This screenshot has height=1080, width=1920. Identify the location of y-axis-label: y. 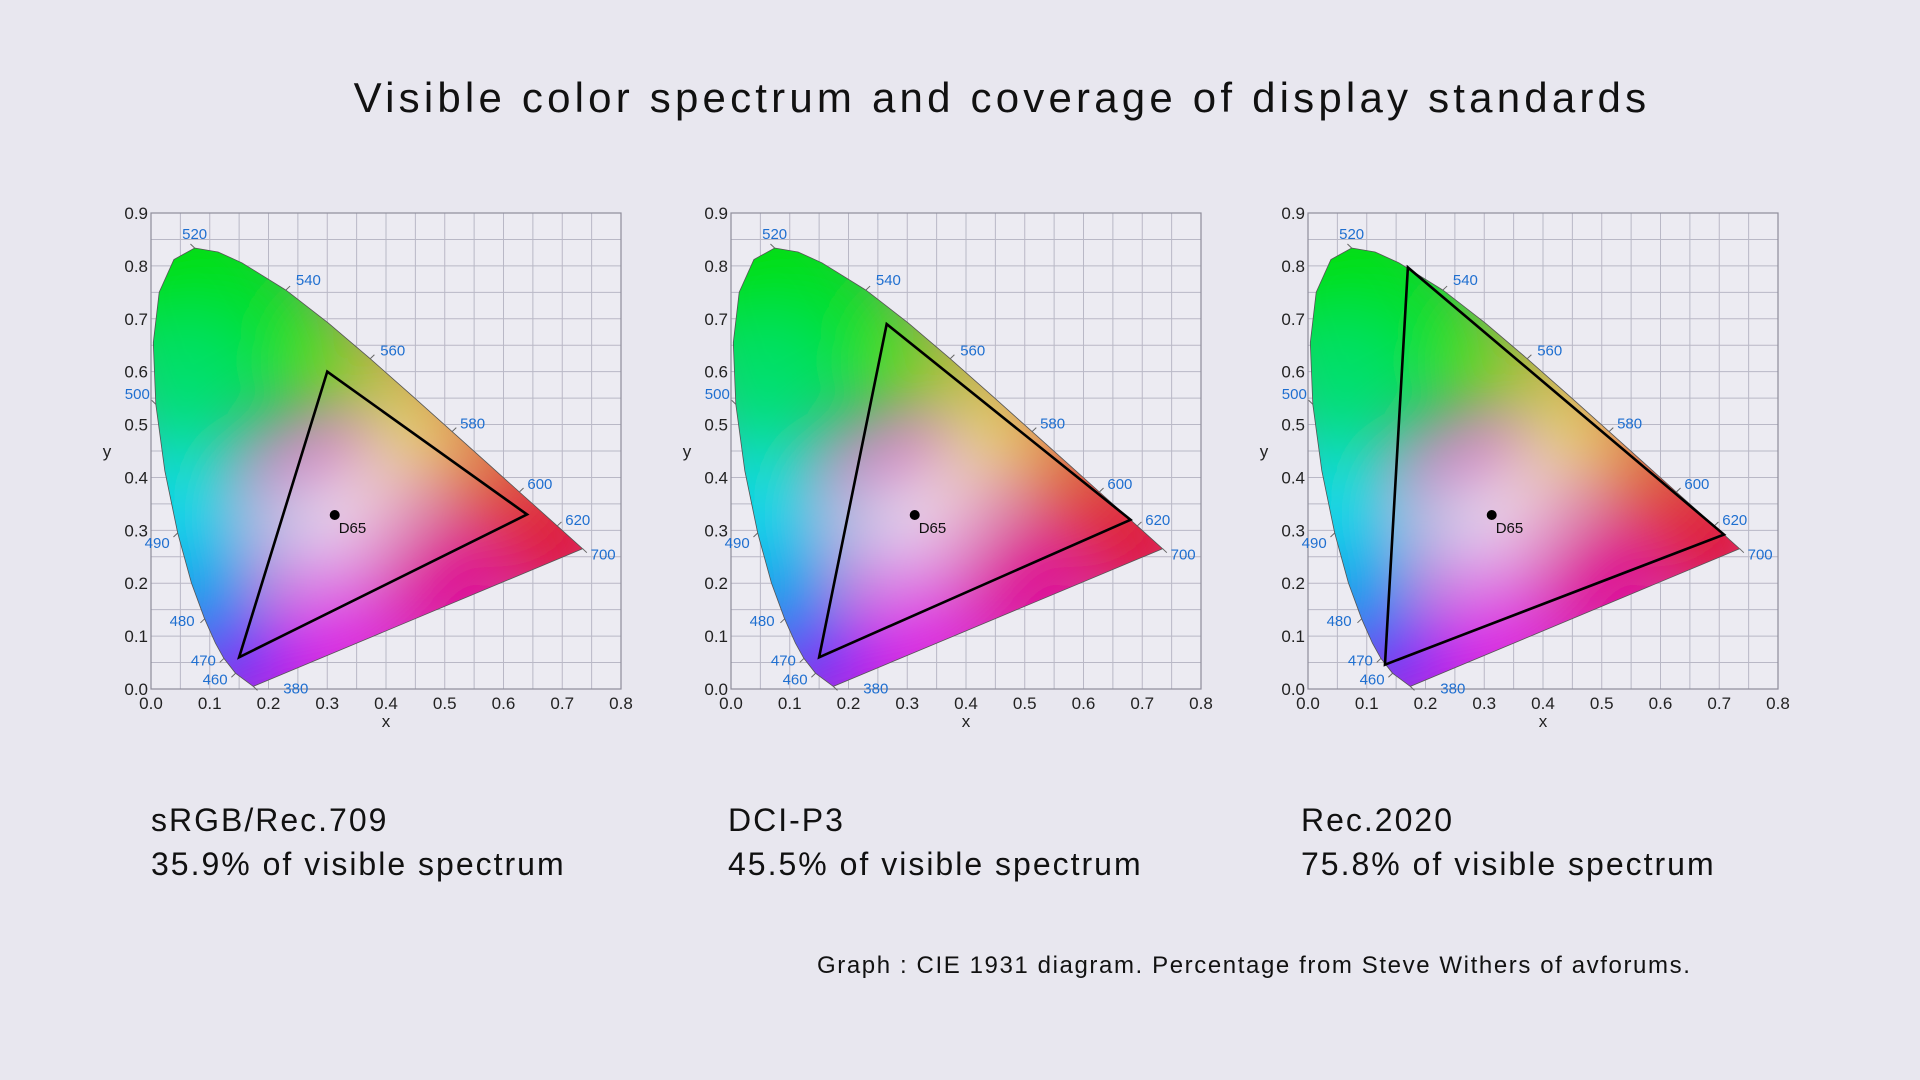
(1264, 451).